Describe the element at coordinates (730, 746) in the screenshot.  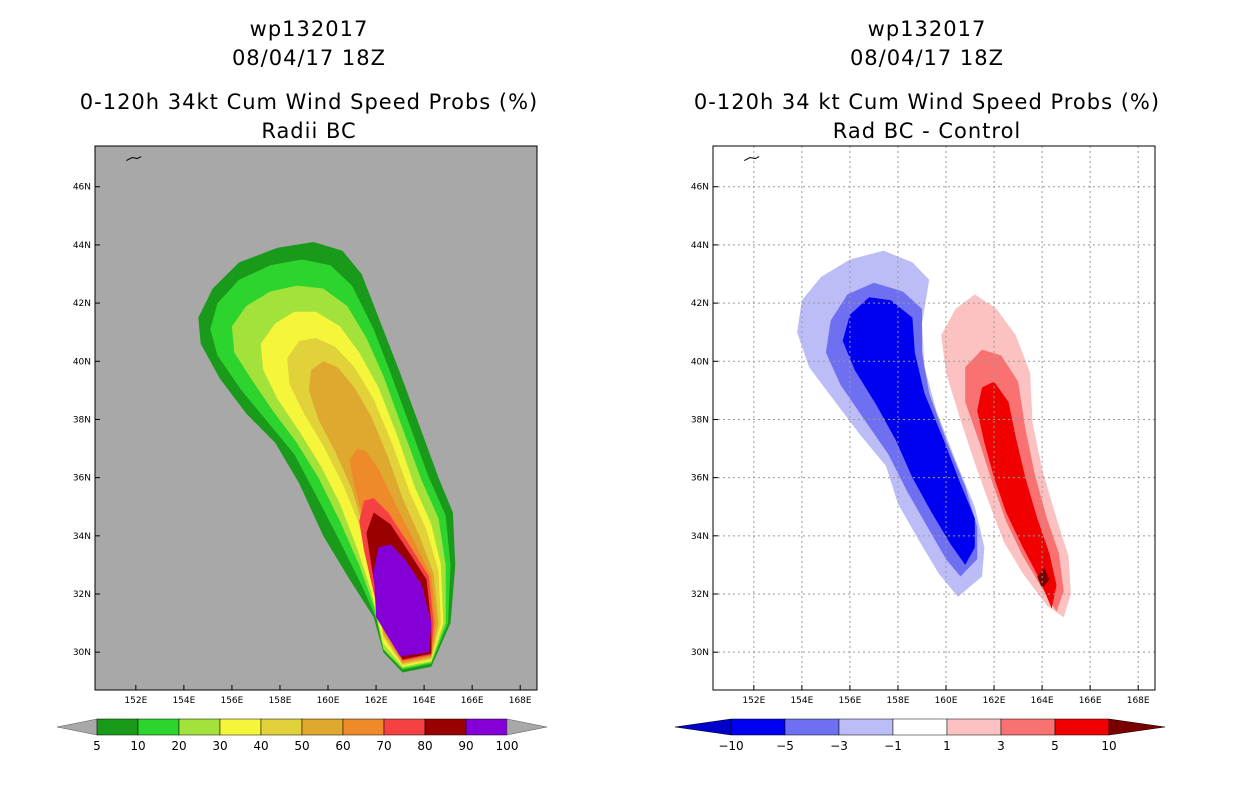
I see `colorbar-label: −10` at that location.